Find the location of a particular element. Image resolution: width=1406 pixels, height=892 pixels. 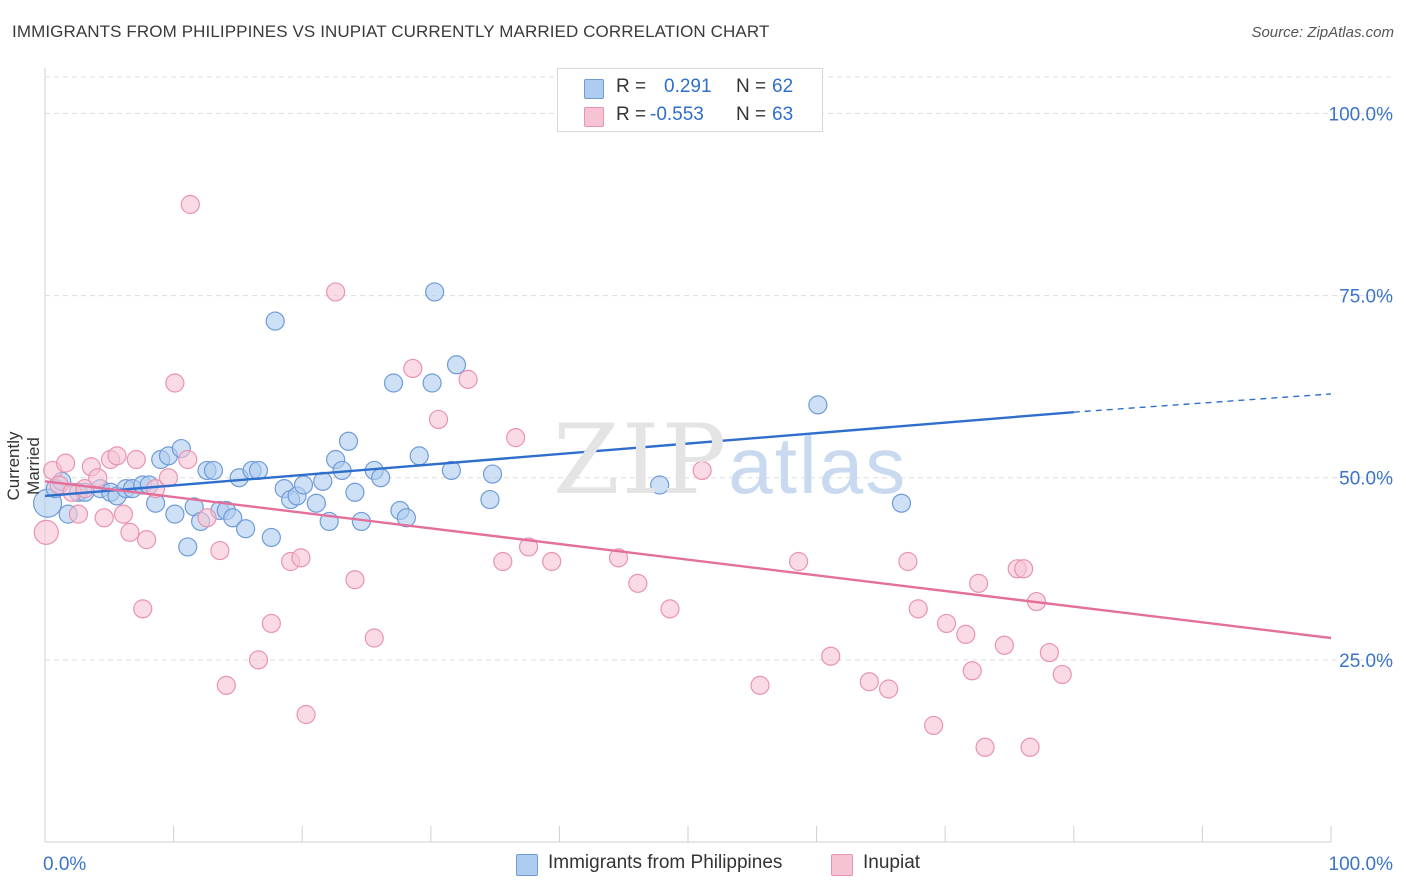

stats-row-inupiat: R = -0.553 N = 63 is located at coordinates (690, 115).